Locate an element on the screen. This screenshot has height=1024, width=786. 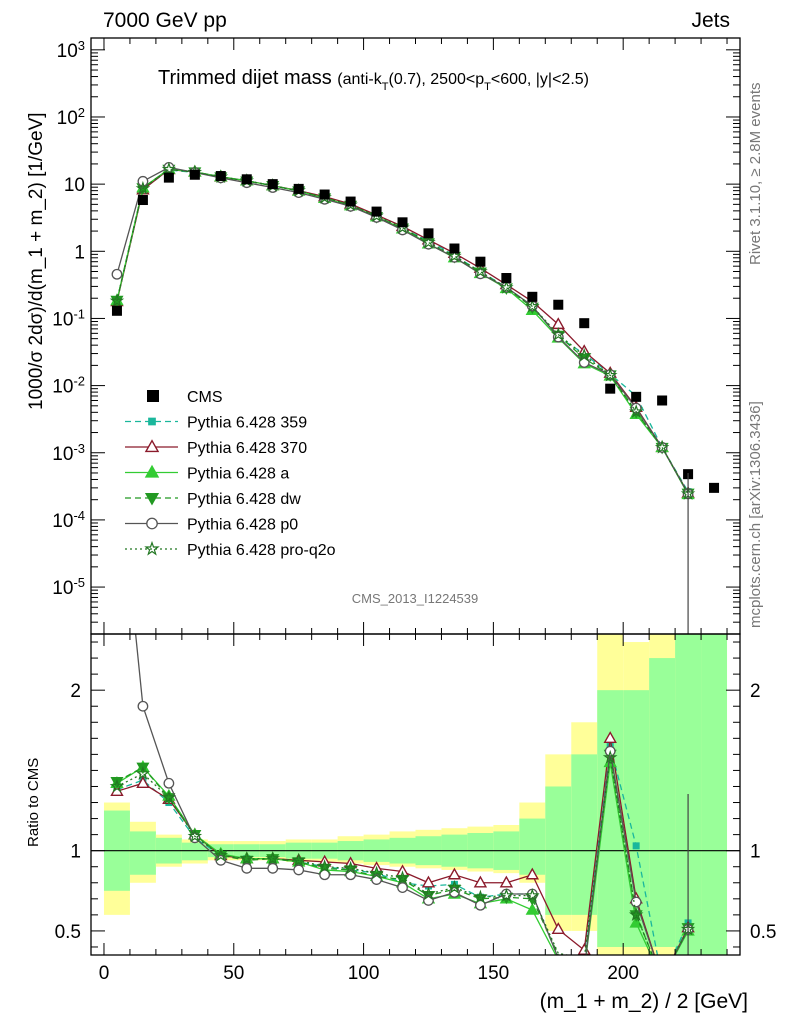
legend-label: Pythia 6.428 359 is located at coordinates (247, 423).